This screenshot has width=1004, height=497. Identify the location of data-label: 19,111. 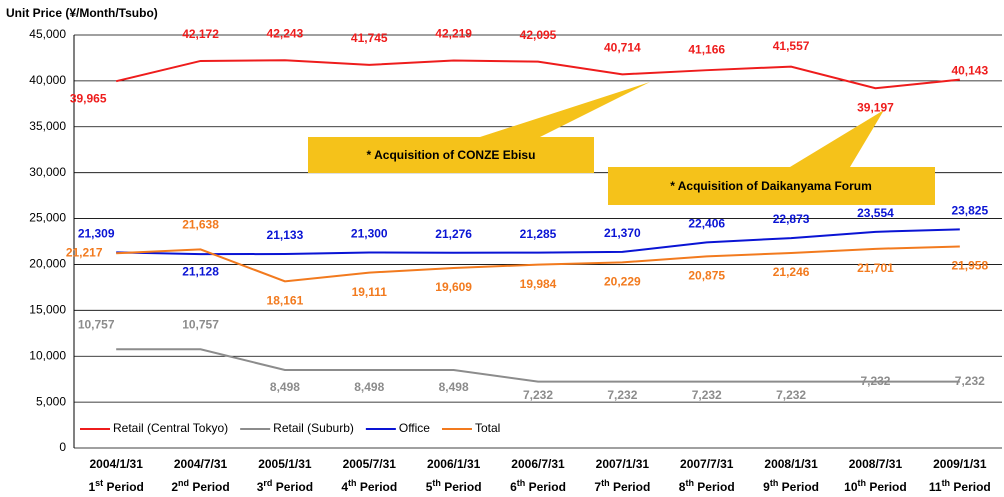
(370, 292).